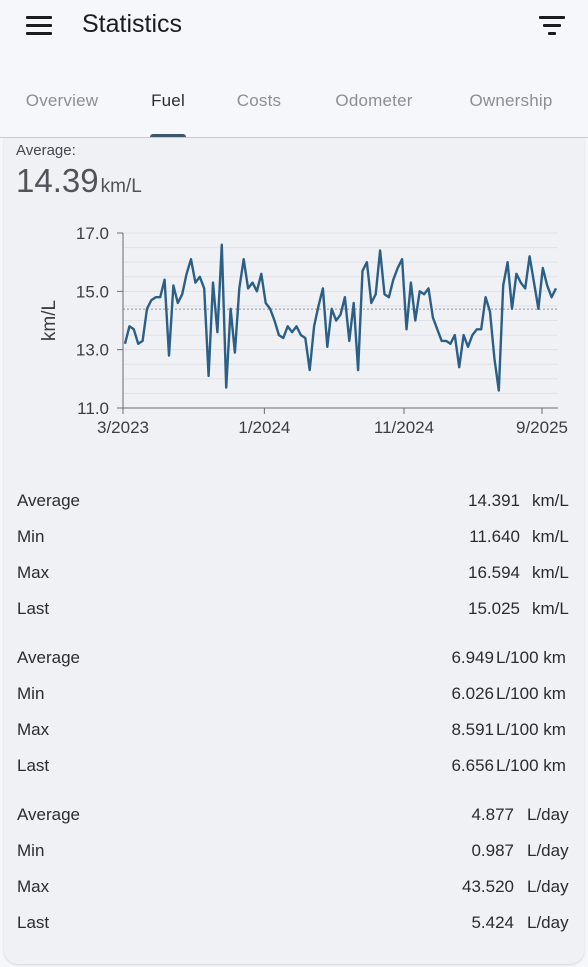 The image size is (588, 967). I want to click on stat-row-min: Min 6.026 L/100 km, so click(294, 695).